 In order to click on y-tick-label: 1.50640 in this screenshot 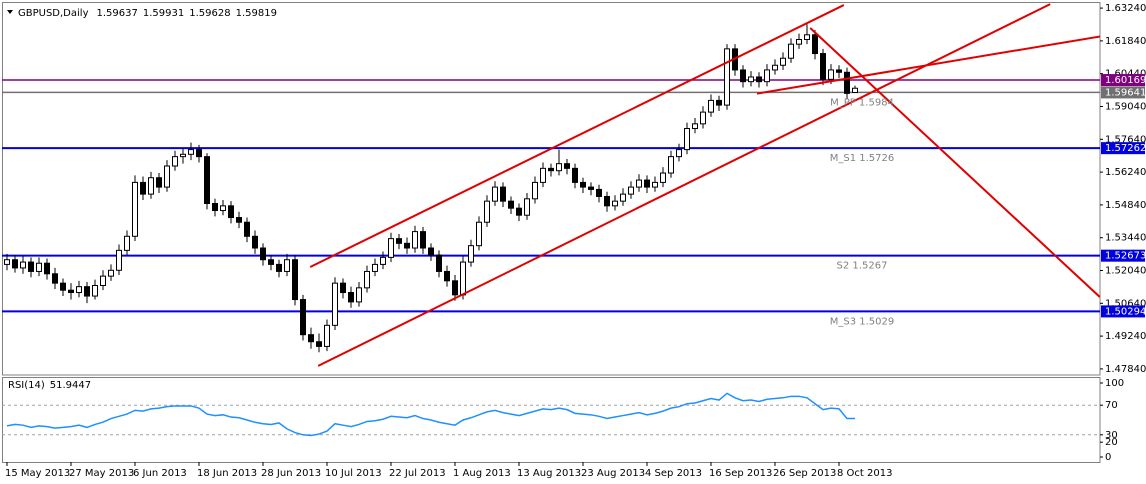, I will do `click(1125, 303)`.